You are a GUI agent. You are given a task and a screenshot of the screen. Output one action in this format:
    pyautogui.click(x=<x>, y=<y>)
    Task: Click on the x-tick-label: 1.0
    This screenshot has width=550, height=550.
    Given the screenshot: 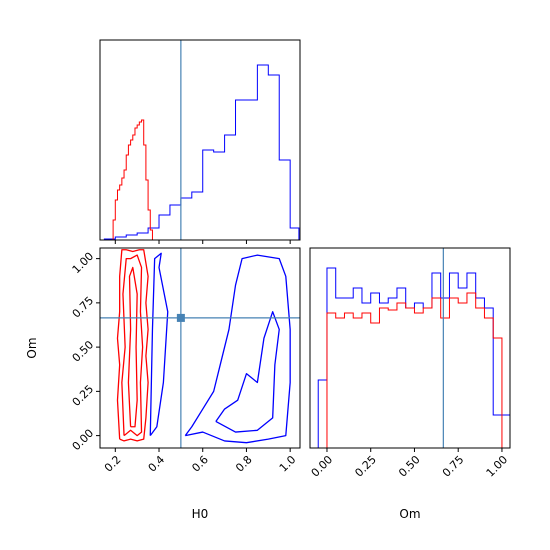 What is the action you would take?
    pyautogui.click(x=288, y=464)
    